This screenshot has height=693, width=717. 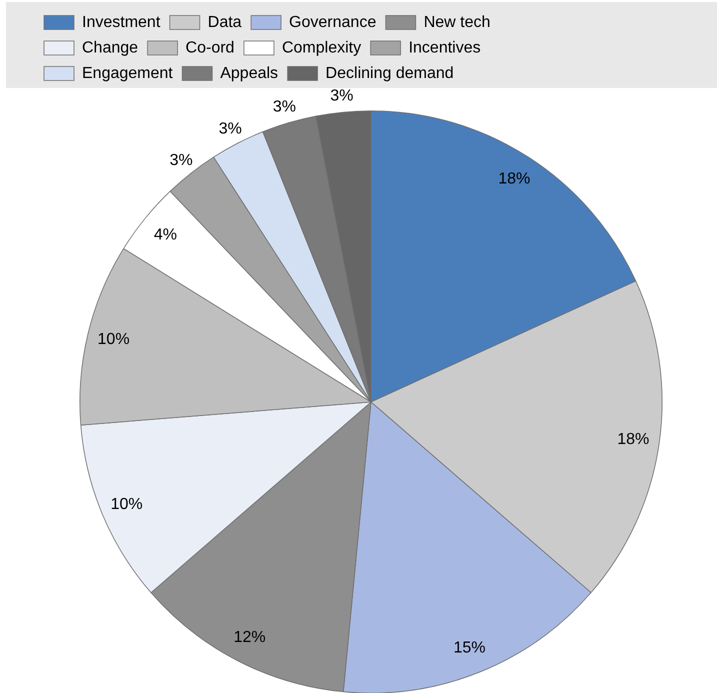 I want to click on data-label: 12%, so click(x=250, y=637).